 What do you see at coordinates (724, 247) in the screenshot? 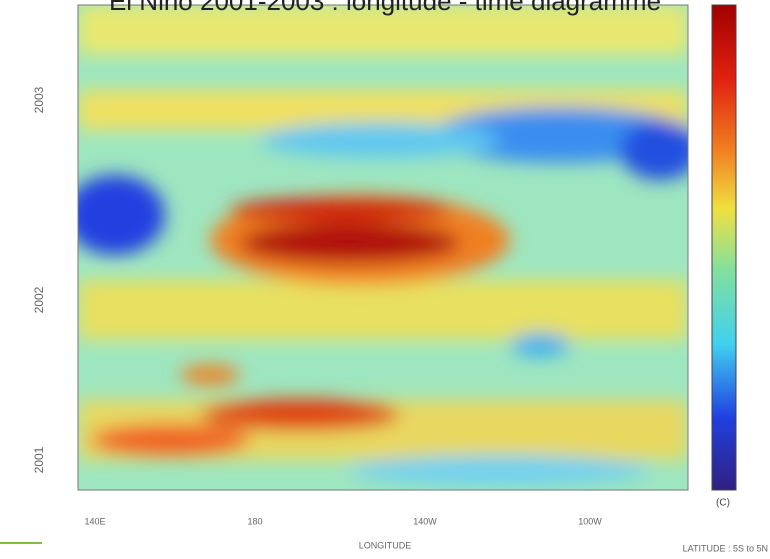
I see `colorbar` at bounding box center [724, 247].